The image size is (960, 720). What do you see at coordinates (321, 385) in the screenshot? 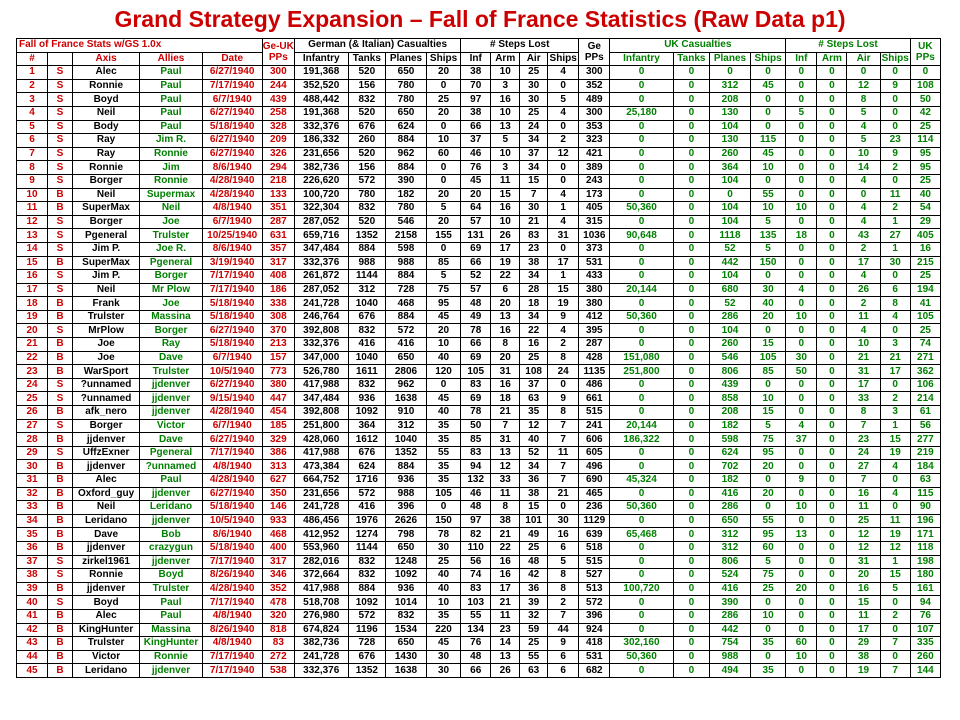
I see `table-cell: 417,988` at bounding box center [321, 385].